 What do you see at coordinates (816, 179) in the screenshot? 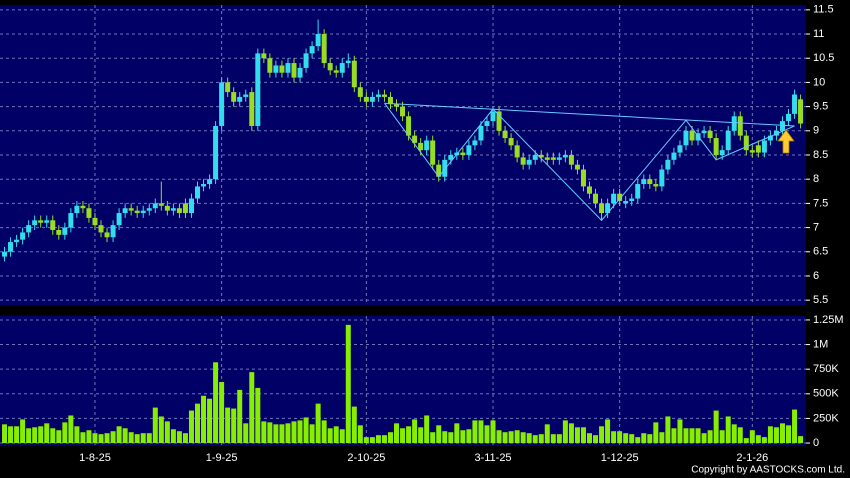
I see `y-tick-label: 8` at bounding box center [816, 179].